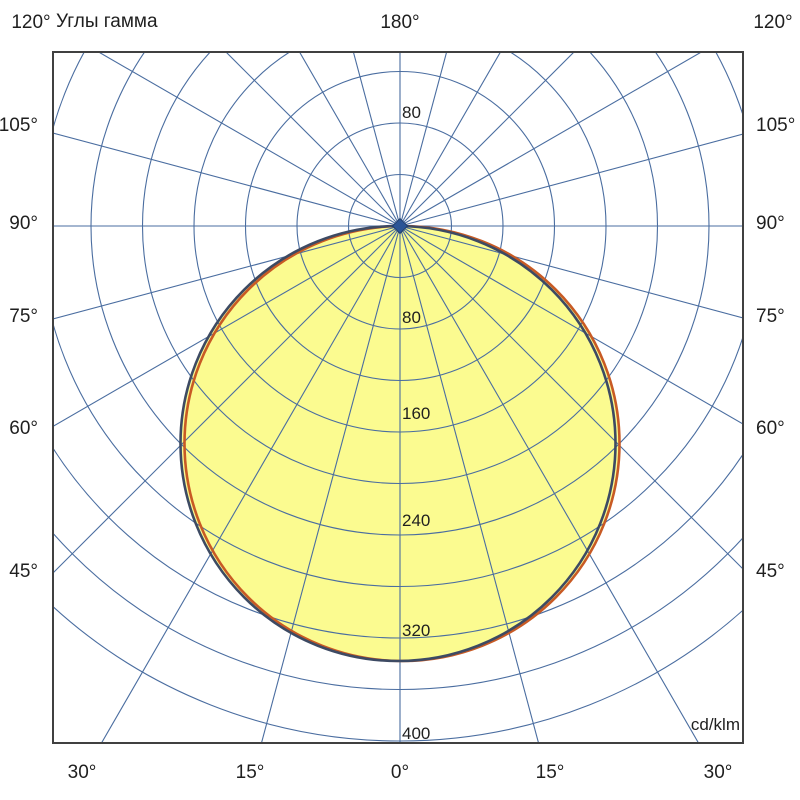  Describe the element at coordinates (399, 22) in the screenshot. I see `angle-label-top: 180°` at that location.